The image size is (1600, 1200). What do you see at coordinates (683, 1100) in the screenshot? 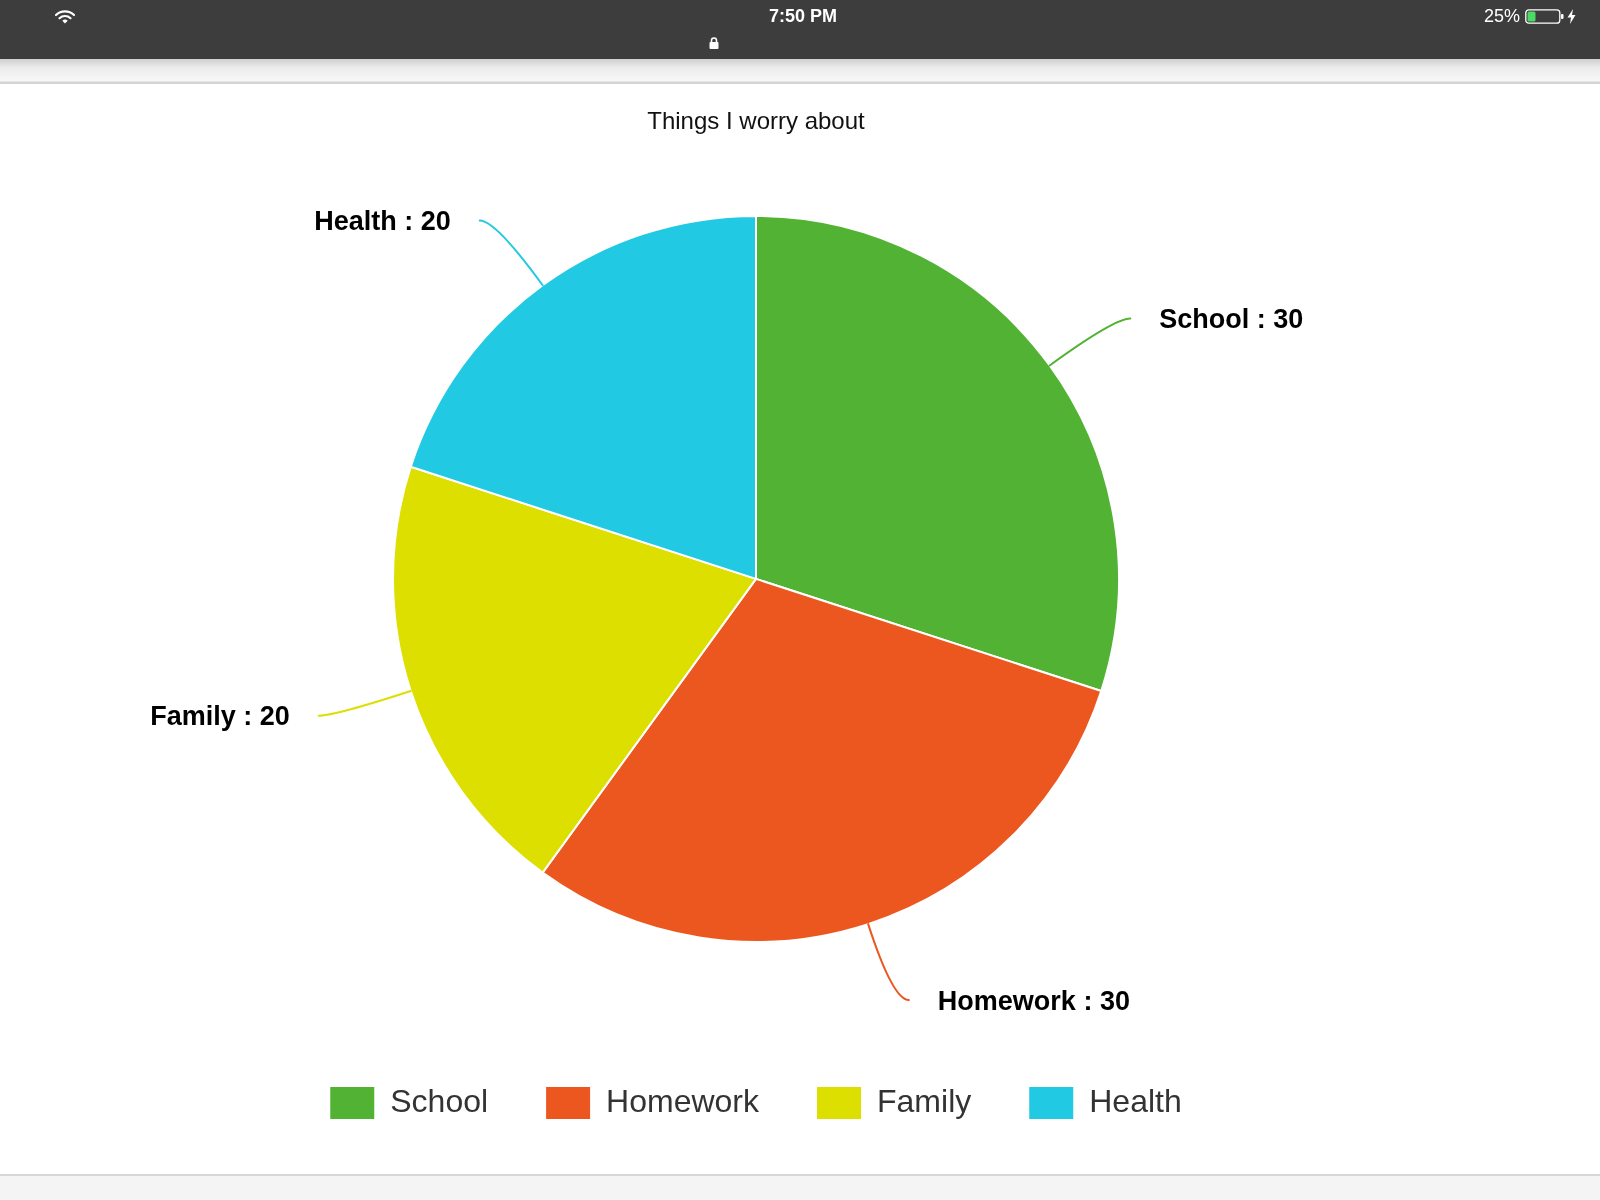
I see `legend-label: Homework` at bounding box center [683, 1100].